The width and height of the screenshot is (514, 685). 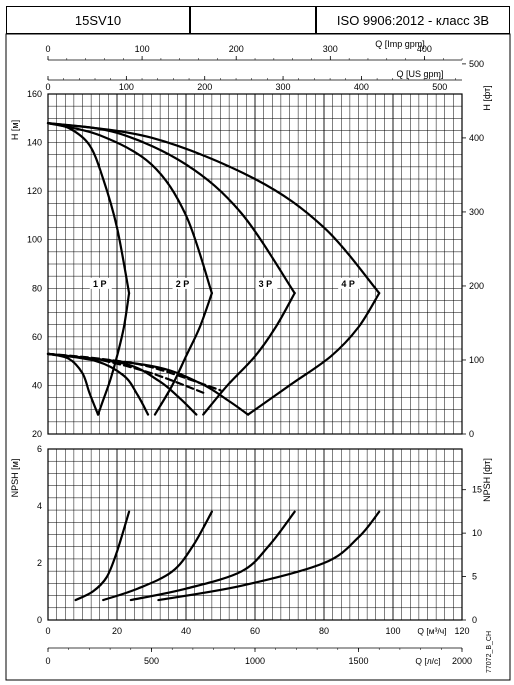 I want to click on imp-tick-label: 0, so click(x=47, y=49).